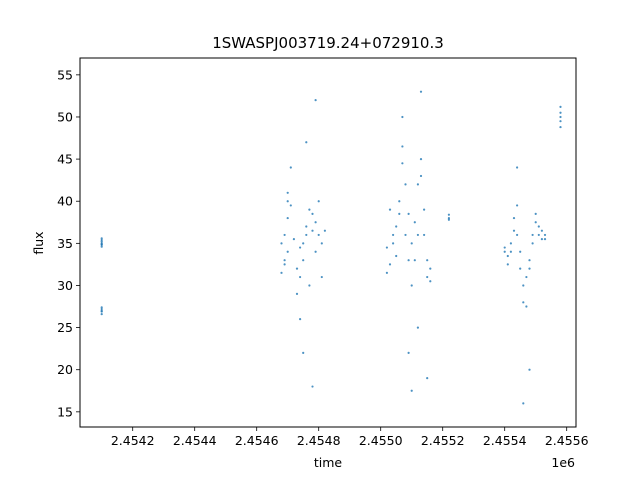 This screenshot has height=480, width=640. What do you see at coordinates (65, 159) in the screenshot?
I see `y-tick-label: 45` at bounding box center [65, 159].